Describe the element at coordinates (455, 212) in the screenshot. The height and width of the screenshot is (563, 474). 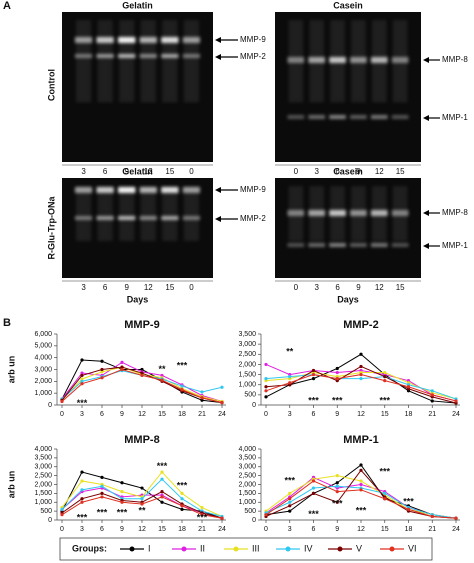
I see `band-label: MMP-8` at that location.